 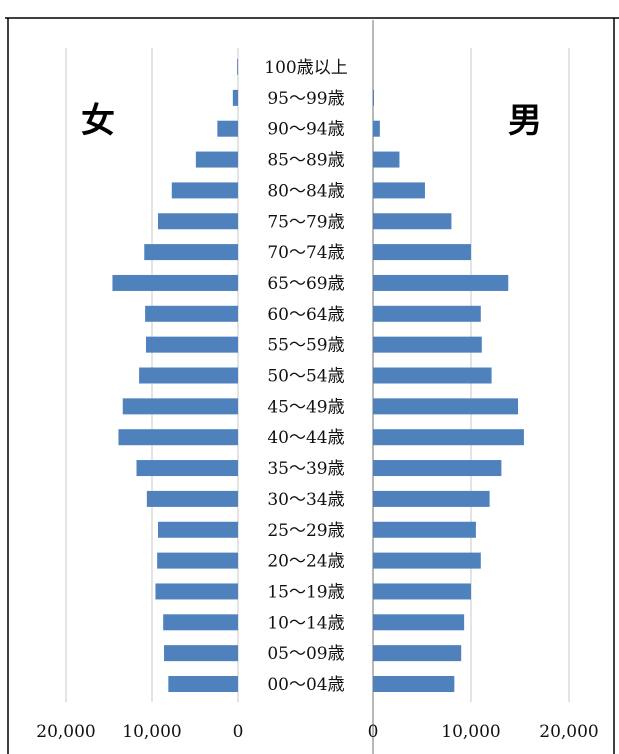 What do you see at coordinates (305, 315) in the screenshot?
I see `age-category-label: 60～64歳` at bounding box center [305, 315].